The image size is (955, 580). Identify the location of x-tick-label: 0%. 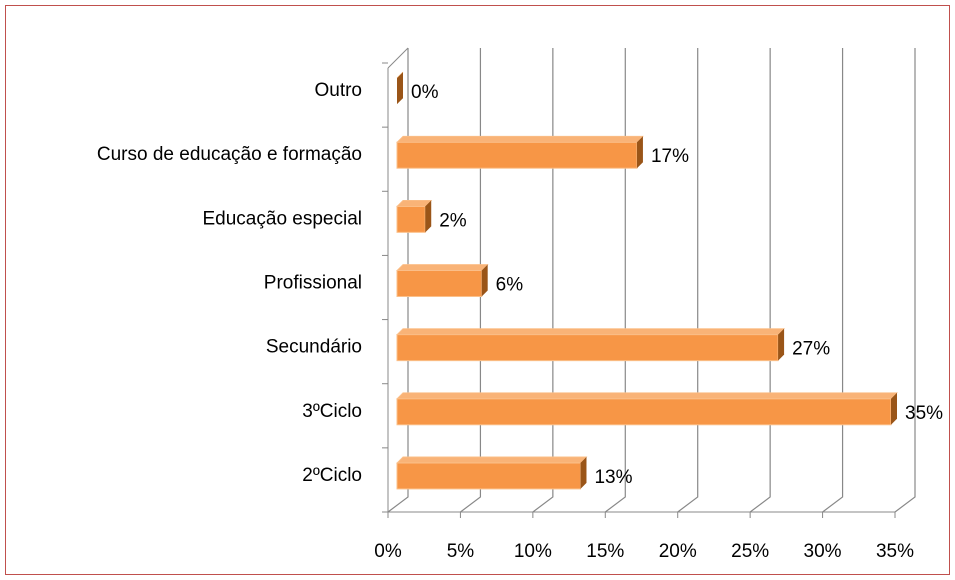
(388, 551).